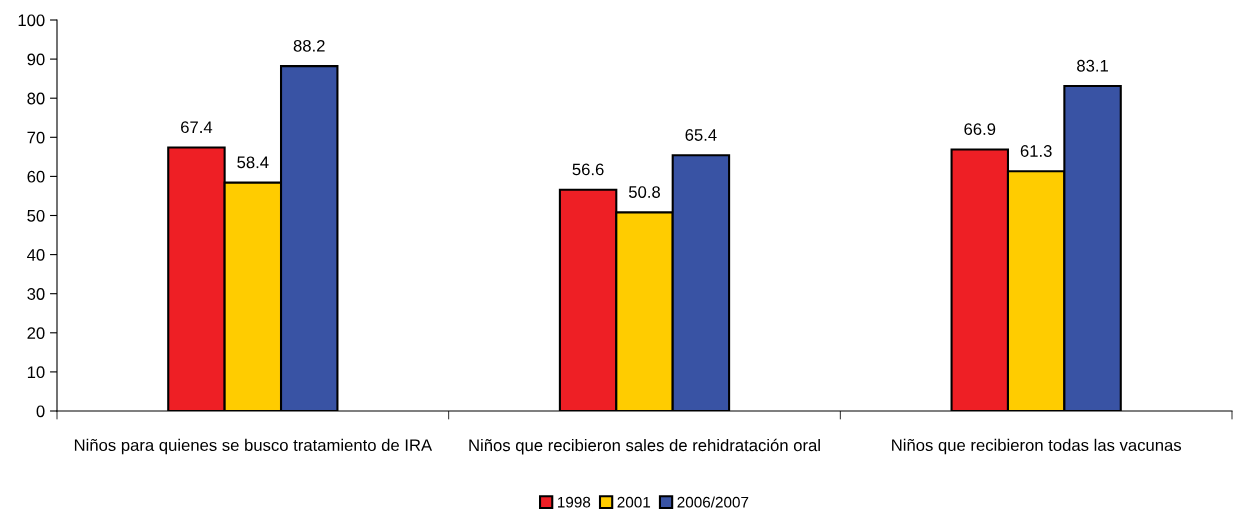  I want to click on data-label: 56.6, so click(588, 169).